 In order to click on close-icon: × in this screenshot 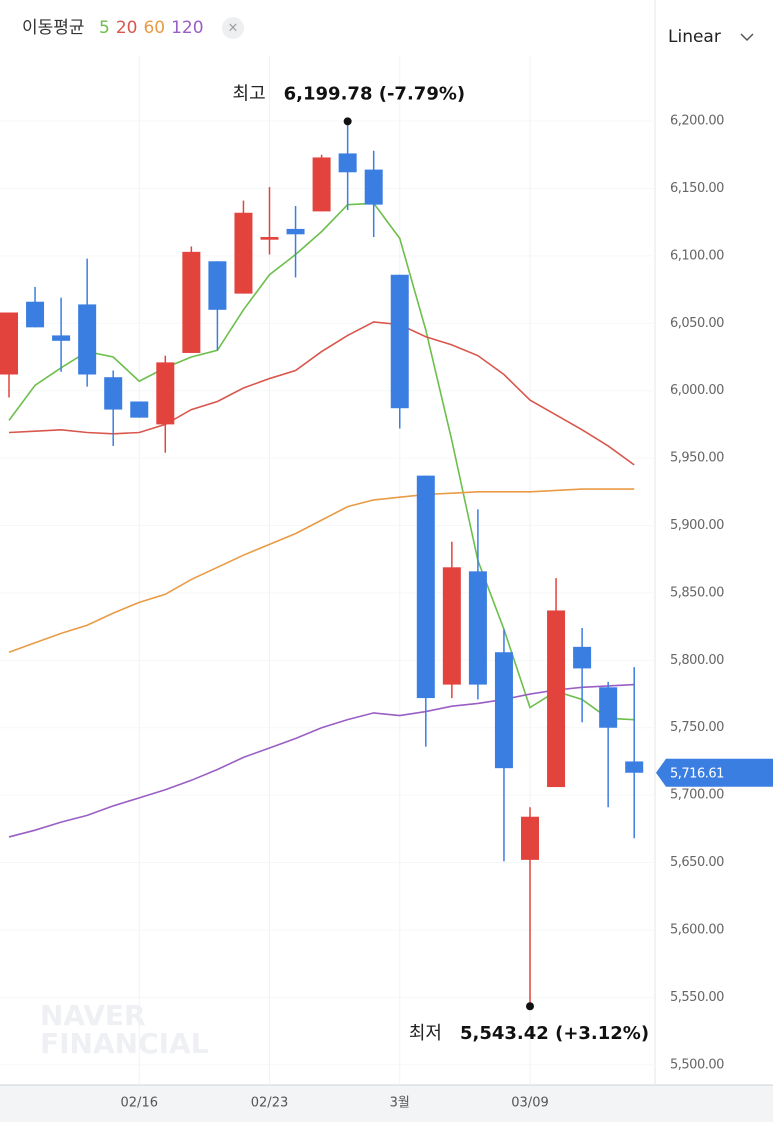, I will do `click(233, 28)`.